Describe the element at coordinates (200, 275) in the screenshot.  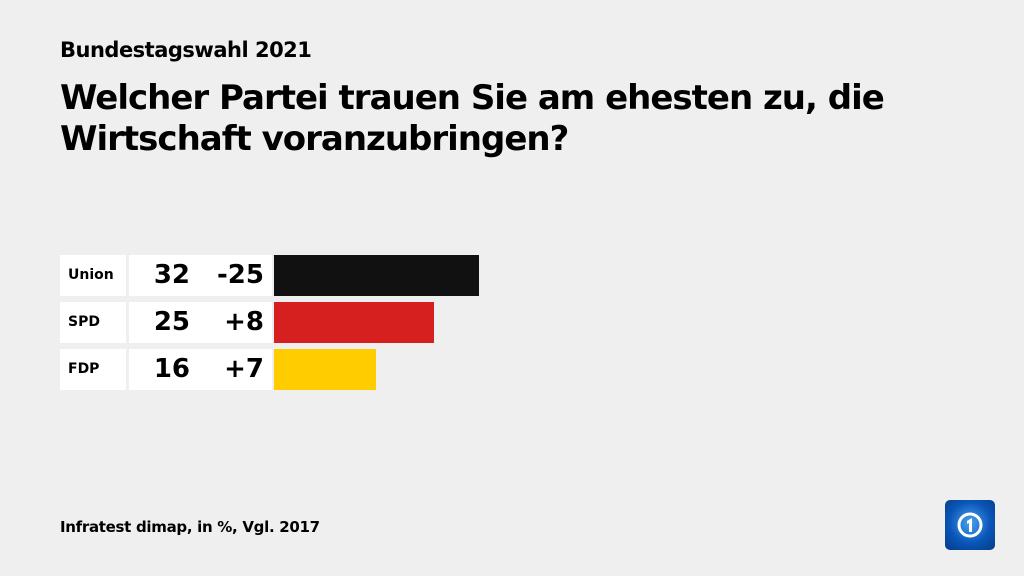
I see `value-cell: 32 -25` at that location.